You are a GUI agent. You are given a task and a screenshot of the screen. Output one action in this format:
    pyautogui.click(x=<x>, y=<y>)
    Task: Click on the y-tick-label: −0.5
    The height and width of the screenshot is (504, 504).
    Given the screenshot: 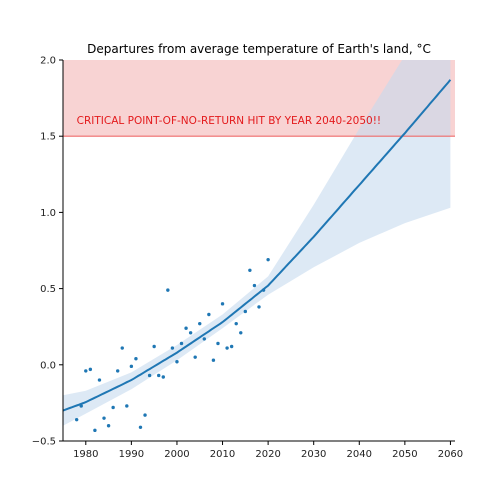 What is the action you would take?
    pyautogui.click(x=44, y=442)
    